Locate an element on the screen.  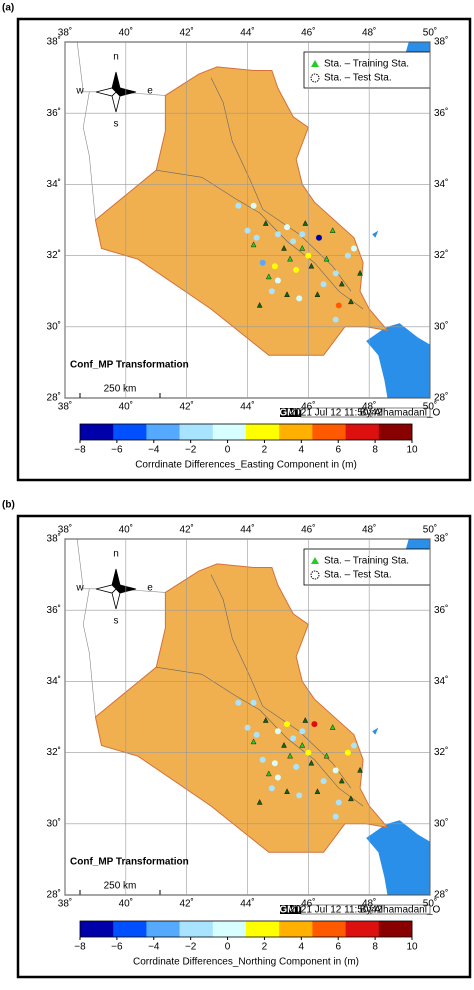
colorbar-tick-label: 10 is located at coordinates (412, 450).